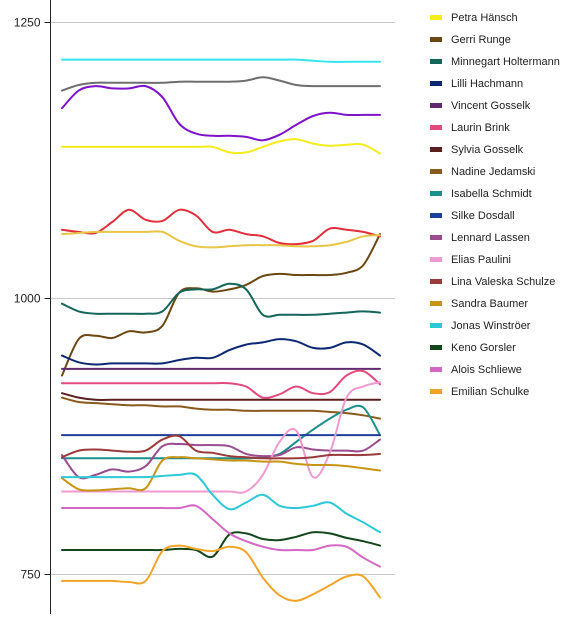  I want to click on legend-swatch-silke-dosdall, so click(436, 215).